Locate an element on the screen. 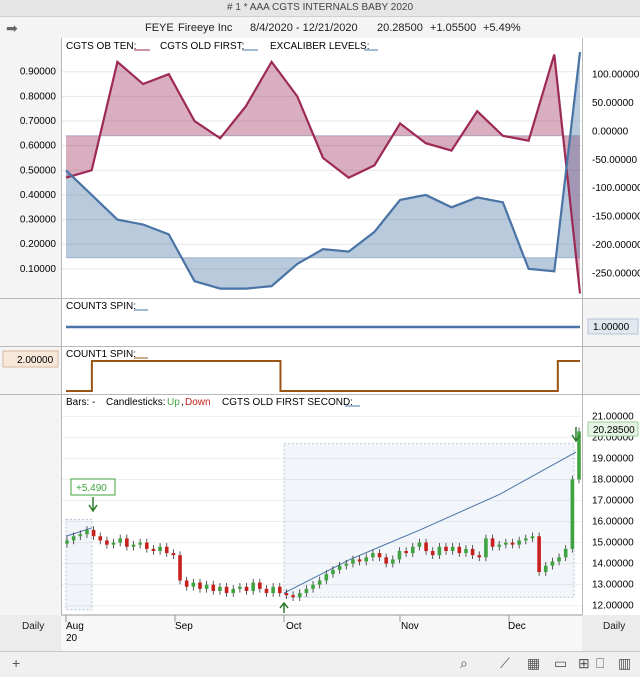 This screenshot has width=640, height=677. right-tick-label: -250.00000 is located at coordinates (616, 273).